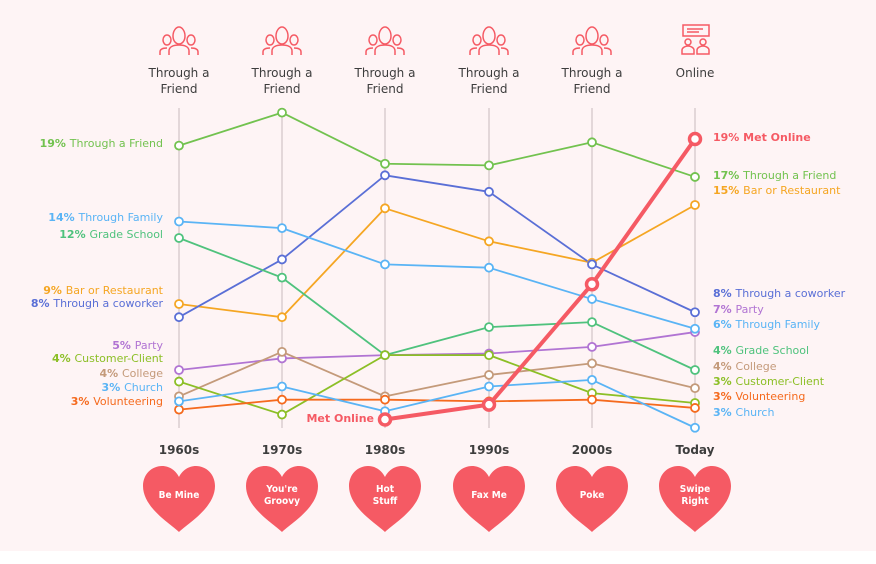  What do you see at coordinates (489, 267) in the screenshot?
I see `data-point-through-family-1990s` at bounding box center [489, 267].